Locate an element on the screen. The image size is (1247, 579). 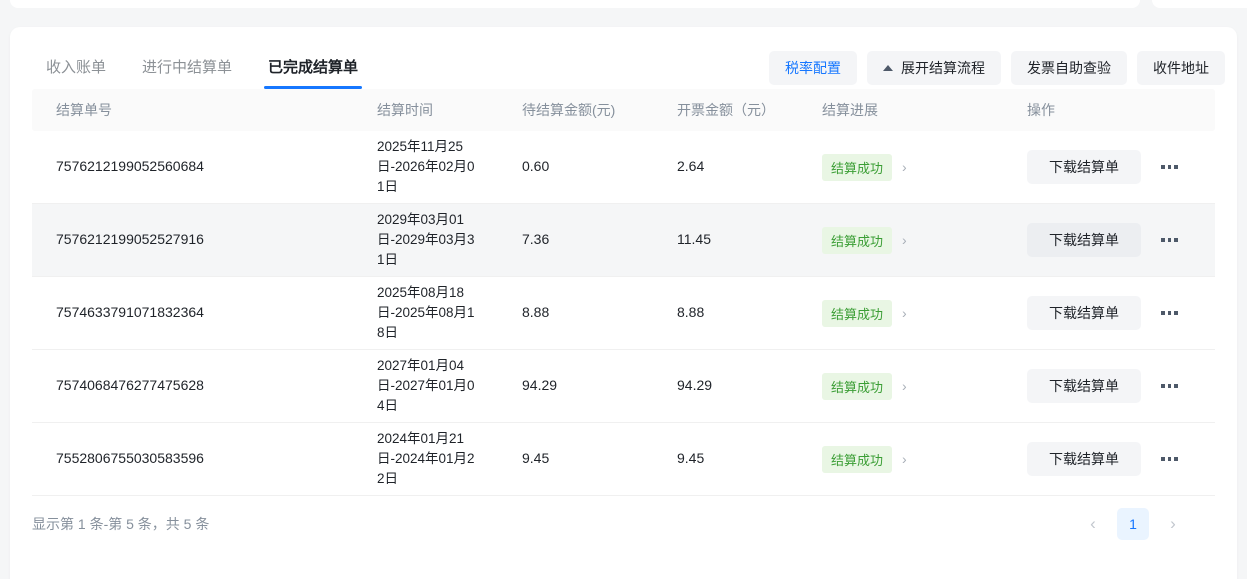
caret-up-icon is located at coordinates (888, 68).